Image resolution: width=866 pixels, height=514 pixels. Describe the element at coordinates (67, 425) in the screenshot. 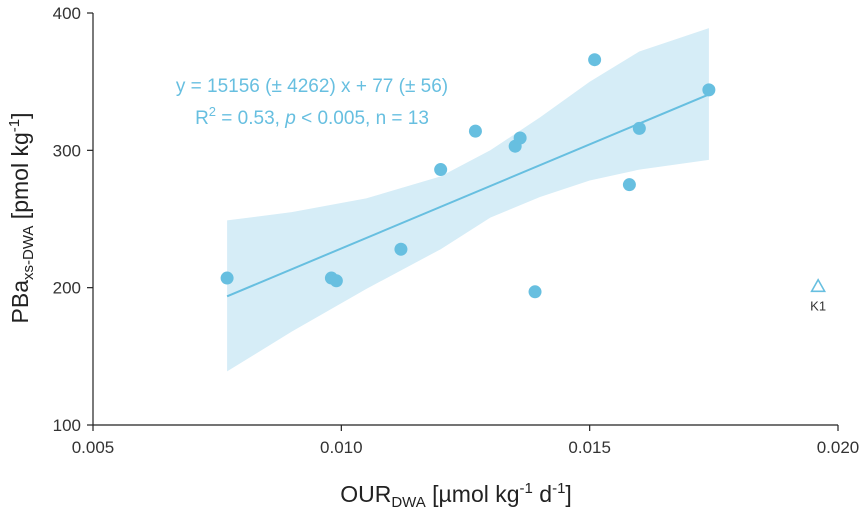

I see `y-tick-label-1: 100` at that location.